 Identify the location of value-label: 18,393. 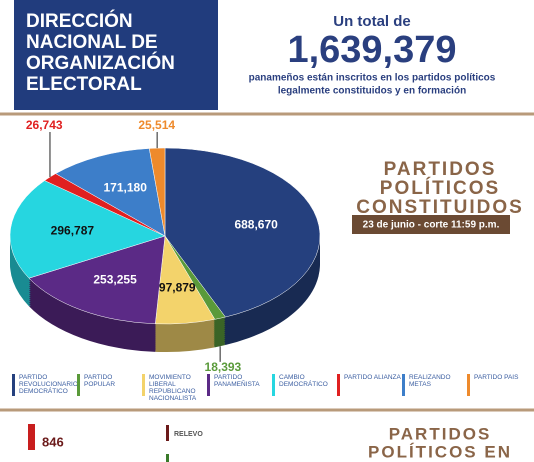
(223, 367).